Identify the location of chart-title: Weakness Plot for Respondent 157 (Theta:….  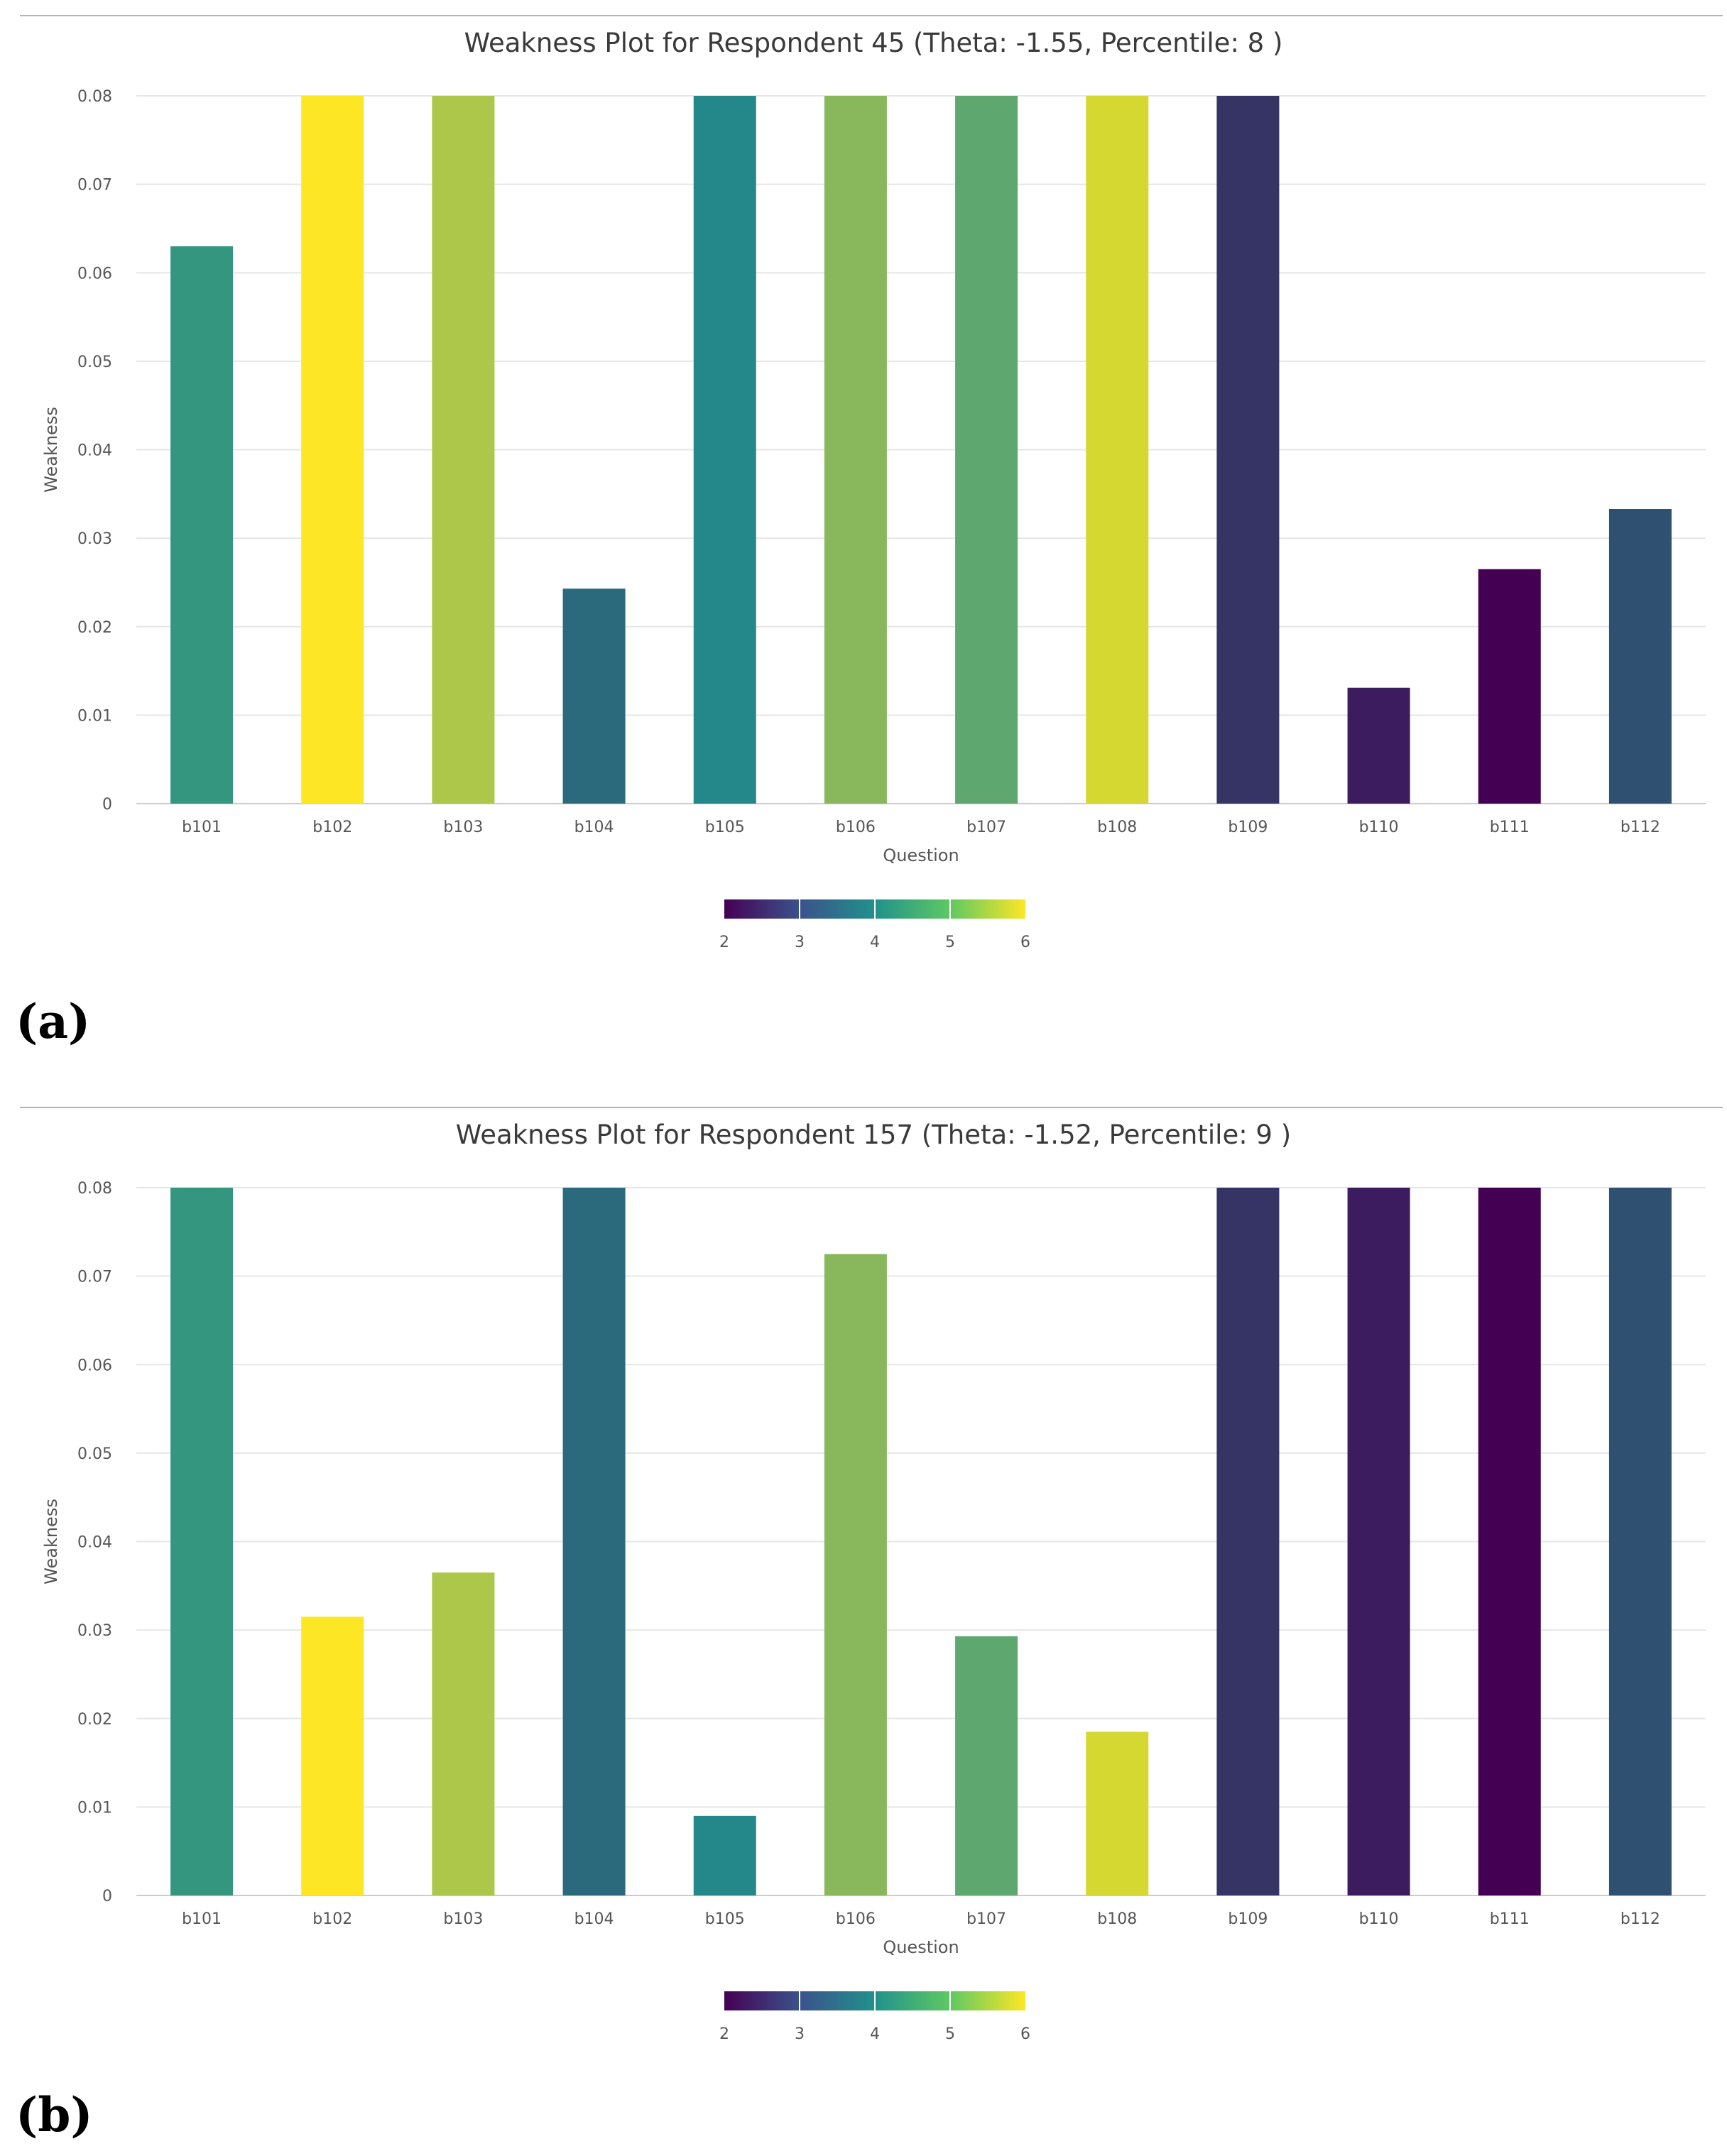
(873, 1135).